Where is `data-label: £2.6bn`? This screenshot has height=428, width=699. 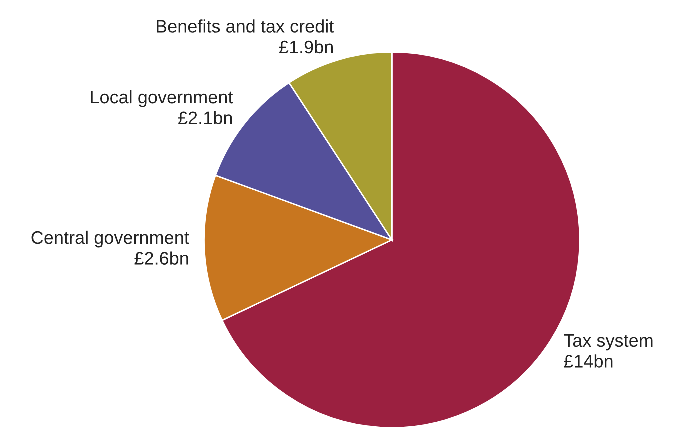
data-label: £2.6bn is located at coordinates (161, 258).